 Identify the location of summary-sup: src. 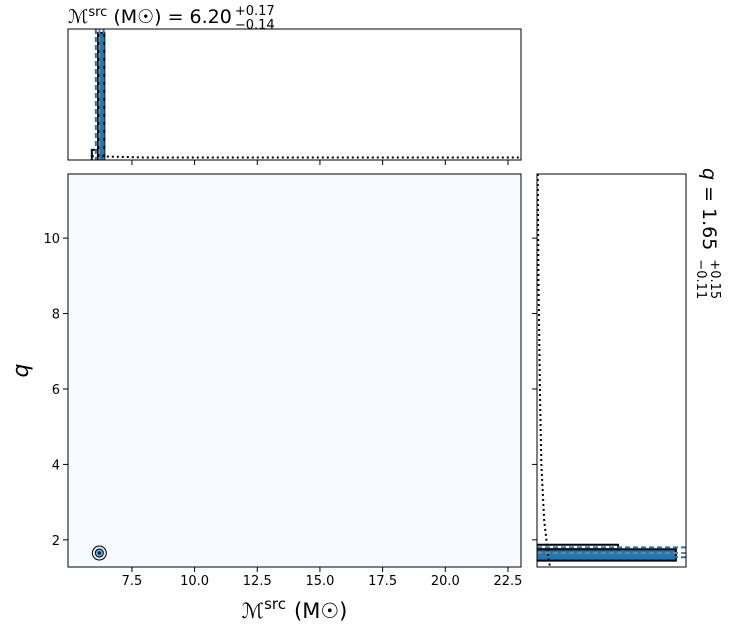
(97, 12).